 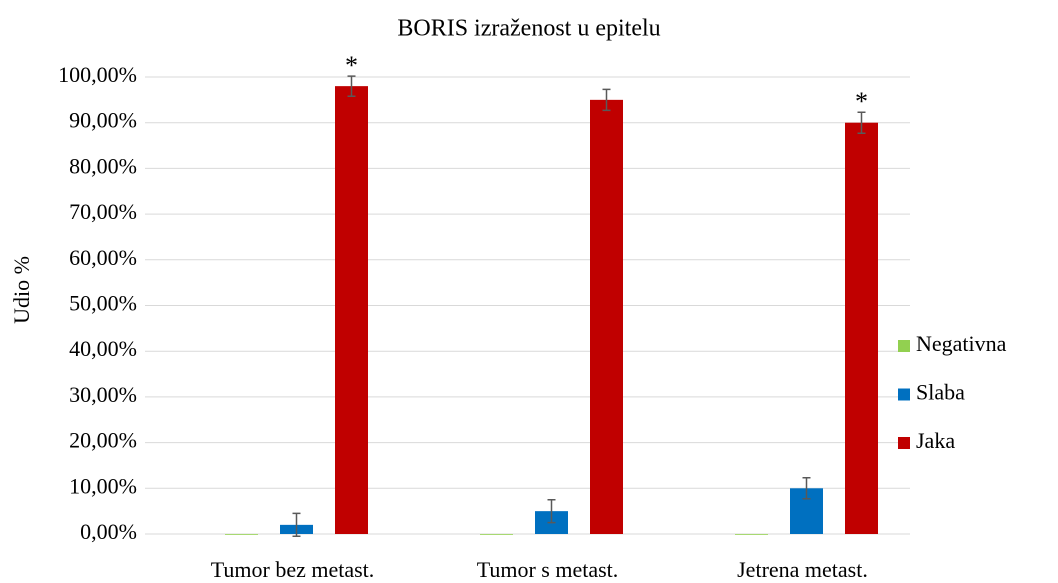 What do you see at coordinates (103, 257) in the screenshot?
I see `y-tick-label: 60,00%` at bounding box center [103, 257].